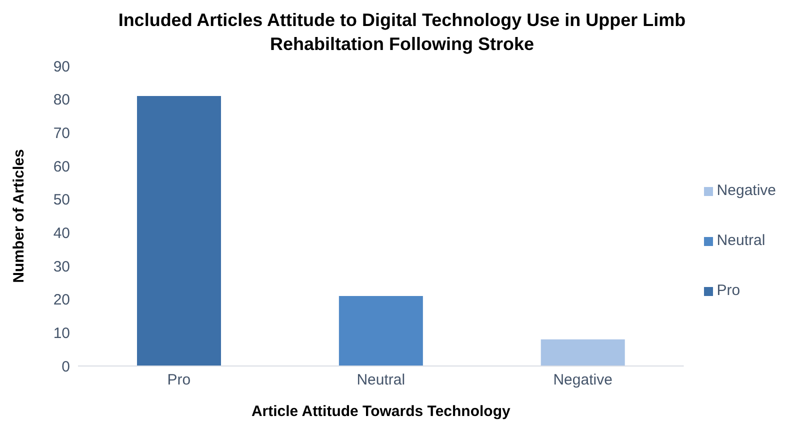  What do you see at coordinates (741, 240) in the screenshot?
I see `legend-label: Neutral` at bounding box center [741, 240].